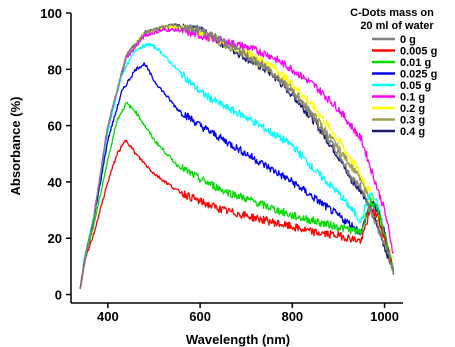  What do you see at coordinates (58, 295) in the screenshot?
I see `y-tick-label-0: 0` at bounding box center [58, 295].